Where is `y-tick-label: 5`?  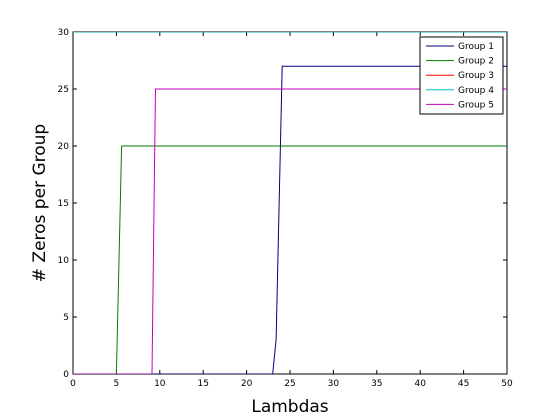 y-tick-label: 5 is located at coordinates (66, 318).